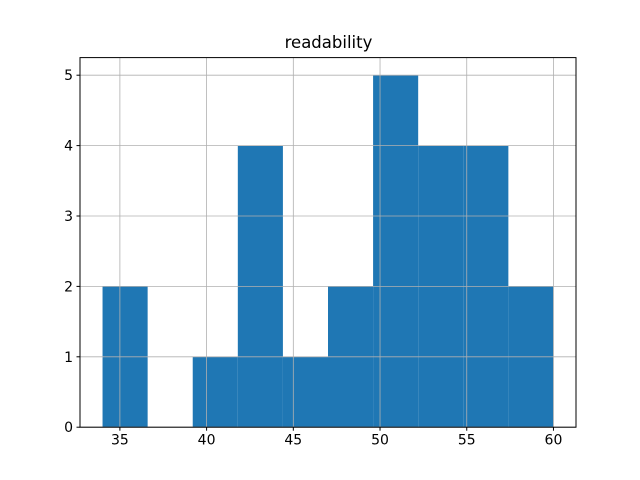 The width and height of the screenshot is (640, 480). What do you see at coordinates (68, 217) in the screenshot?
I see `y-tick-label: 3` at bounding box center [68, 217].